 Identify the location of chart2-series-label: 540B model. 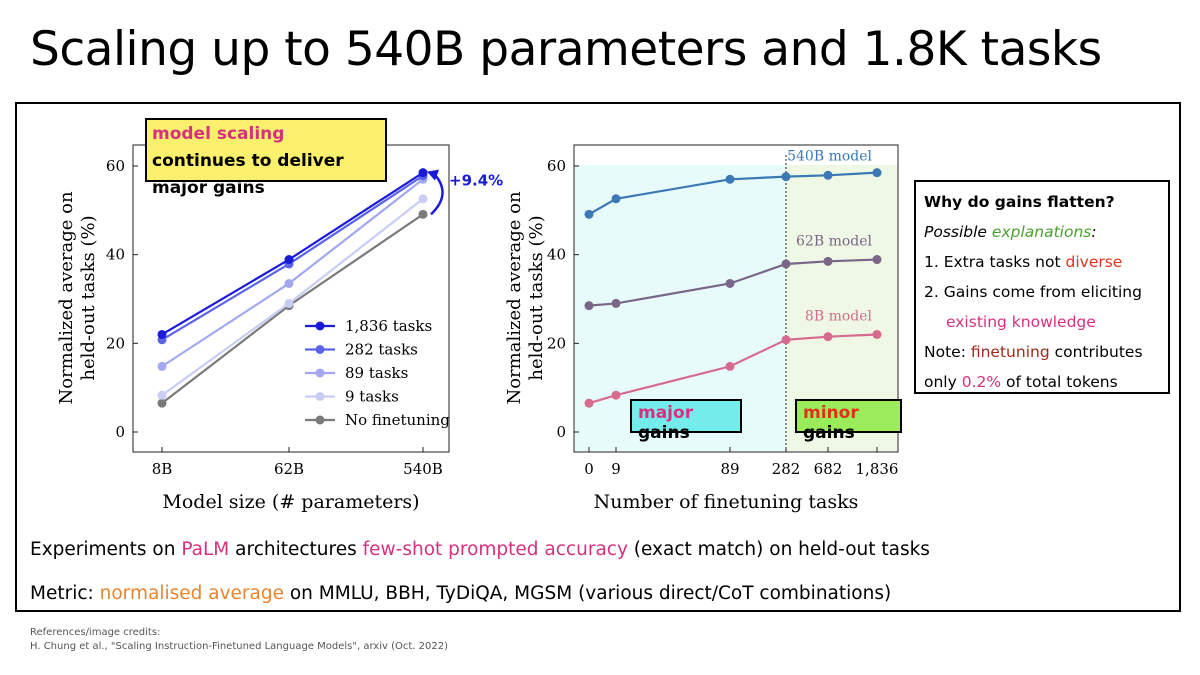
(829, 157).